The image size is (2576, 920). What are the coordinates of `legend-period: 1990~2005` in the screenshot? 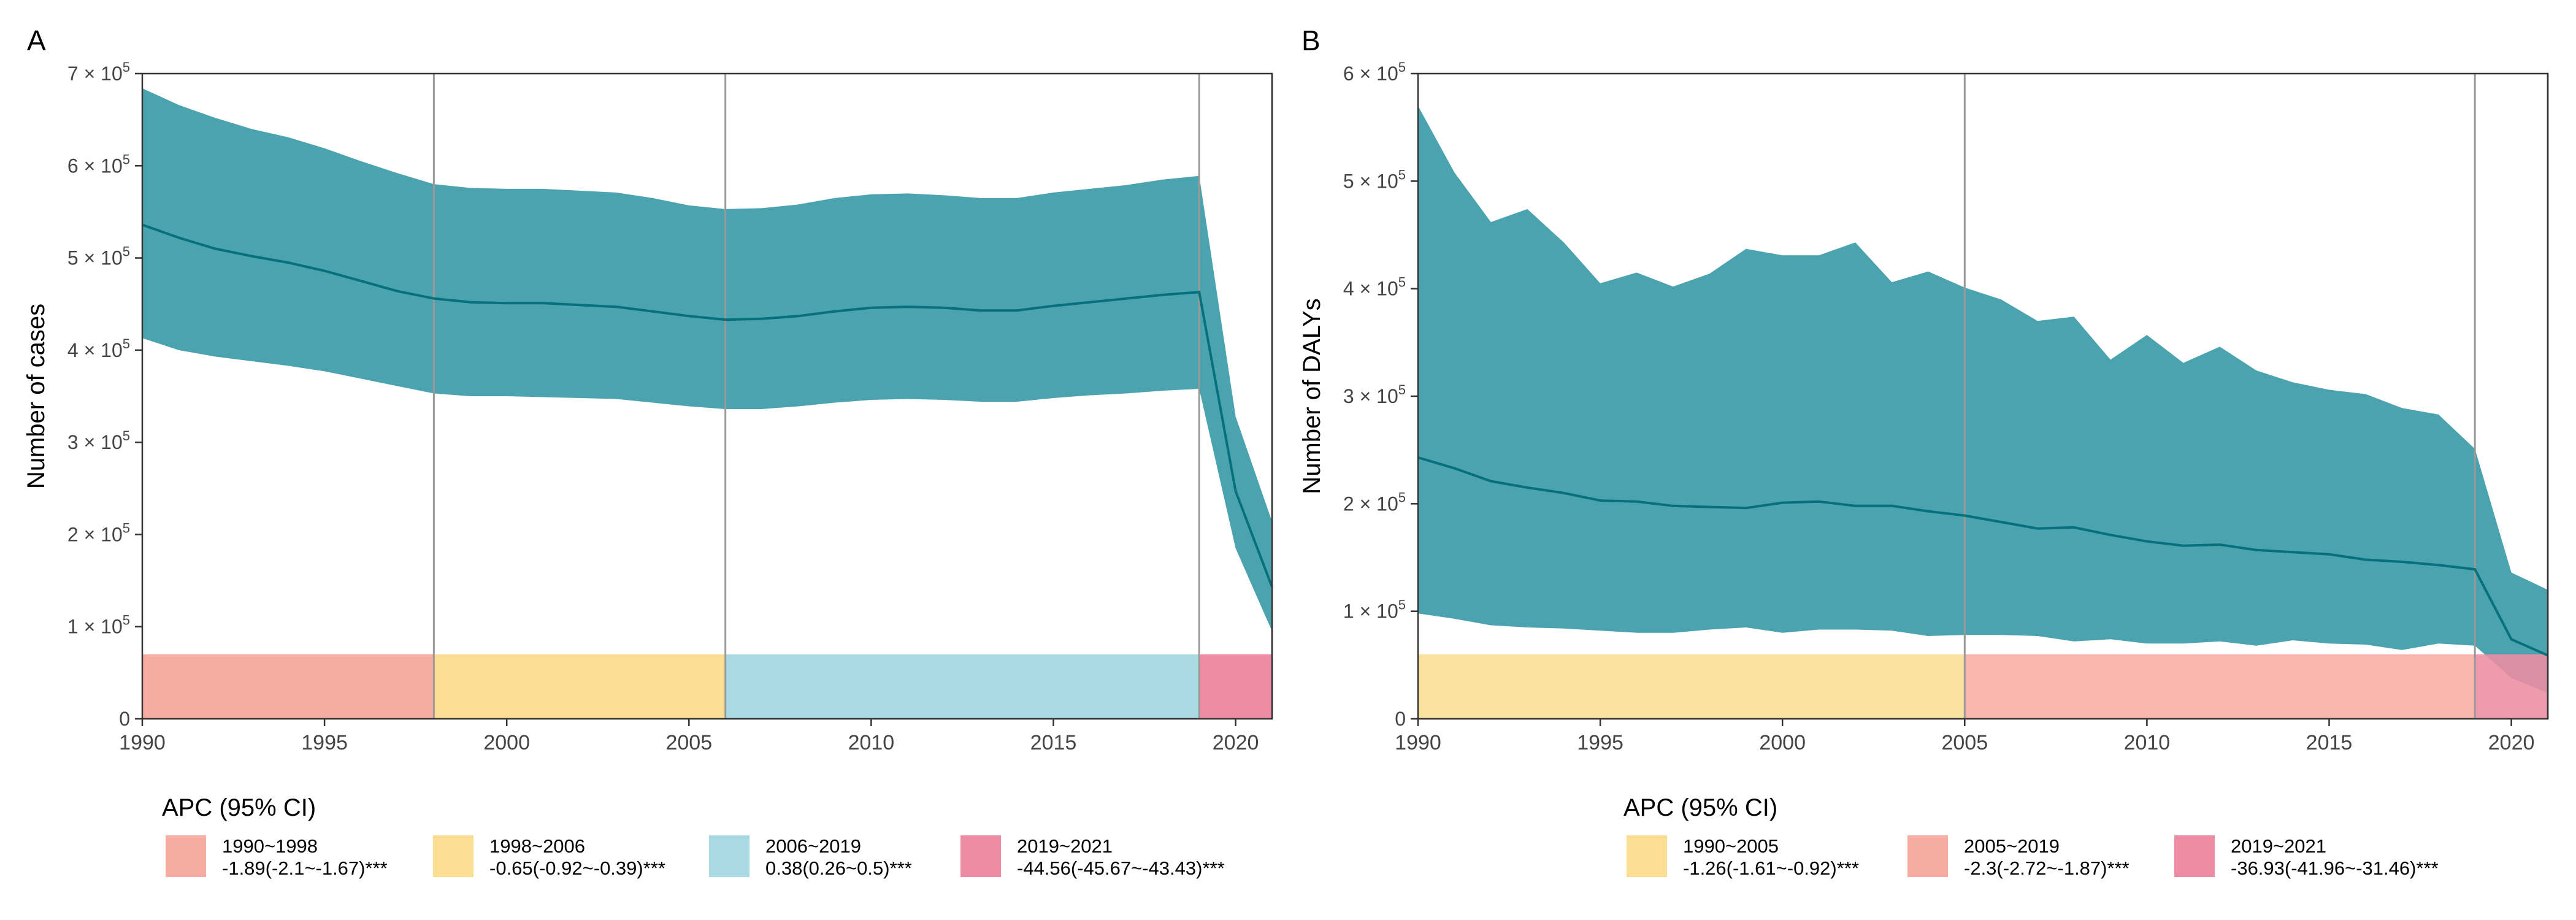 It's located at (1731, 846).